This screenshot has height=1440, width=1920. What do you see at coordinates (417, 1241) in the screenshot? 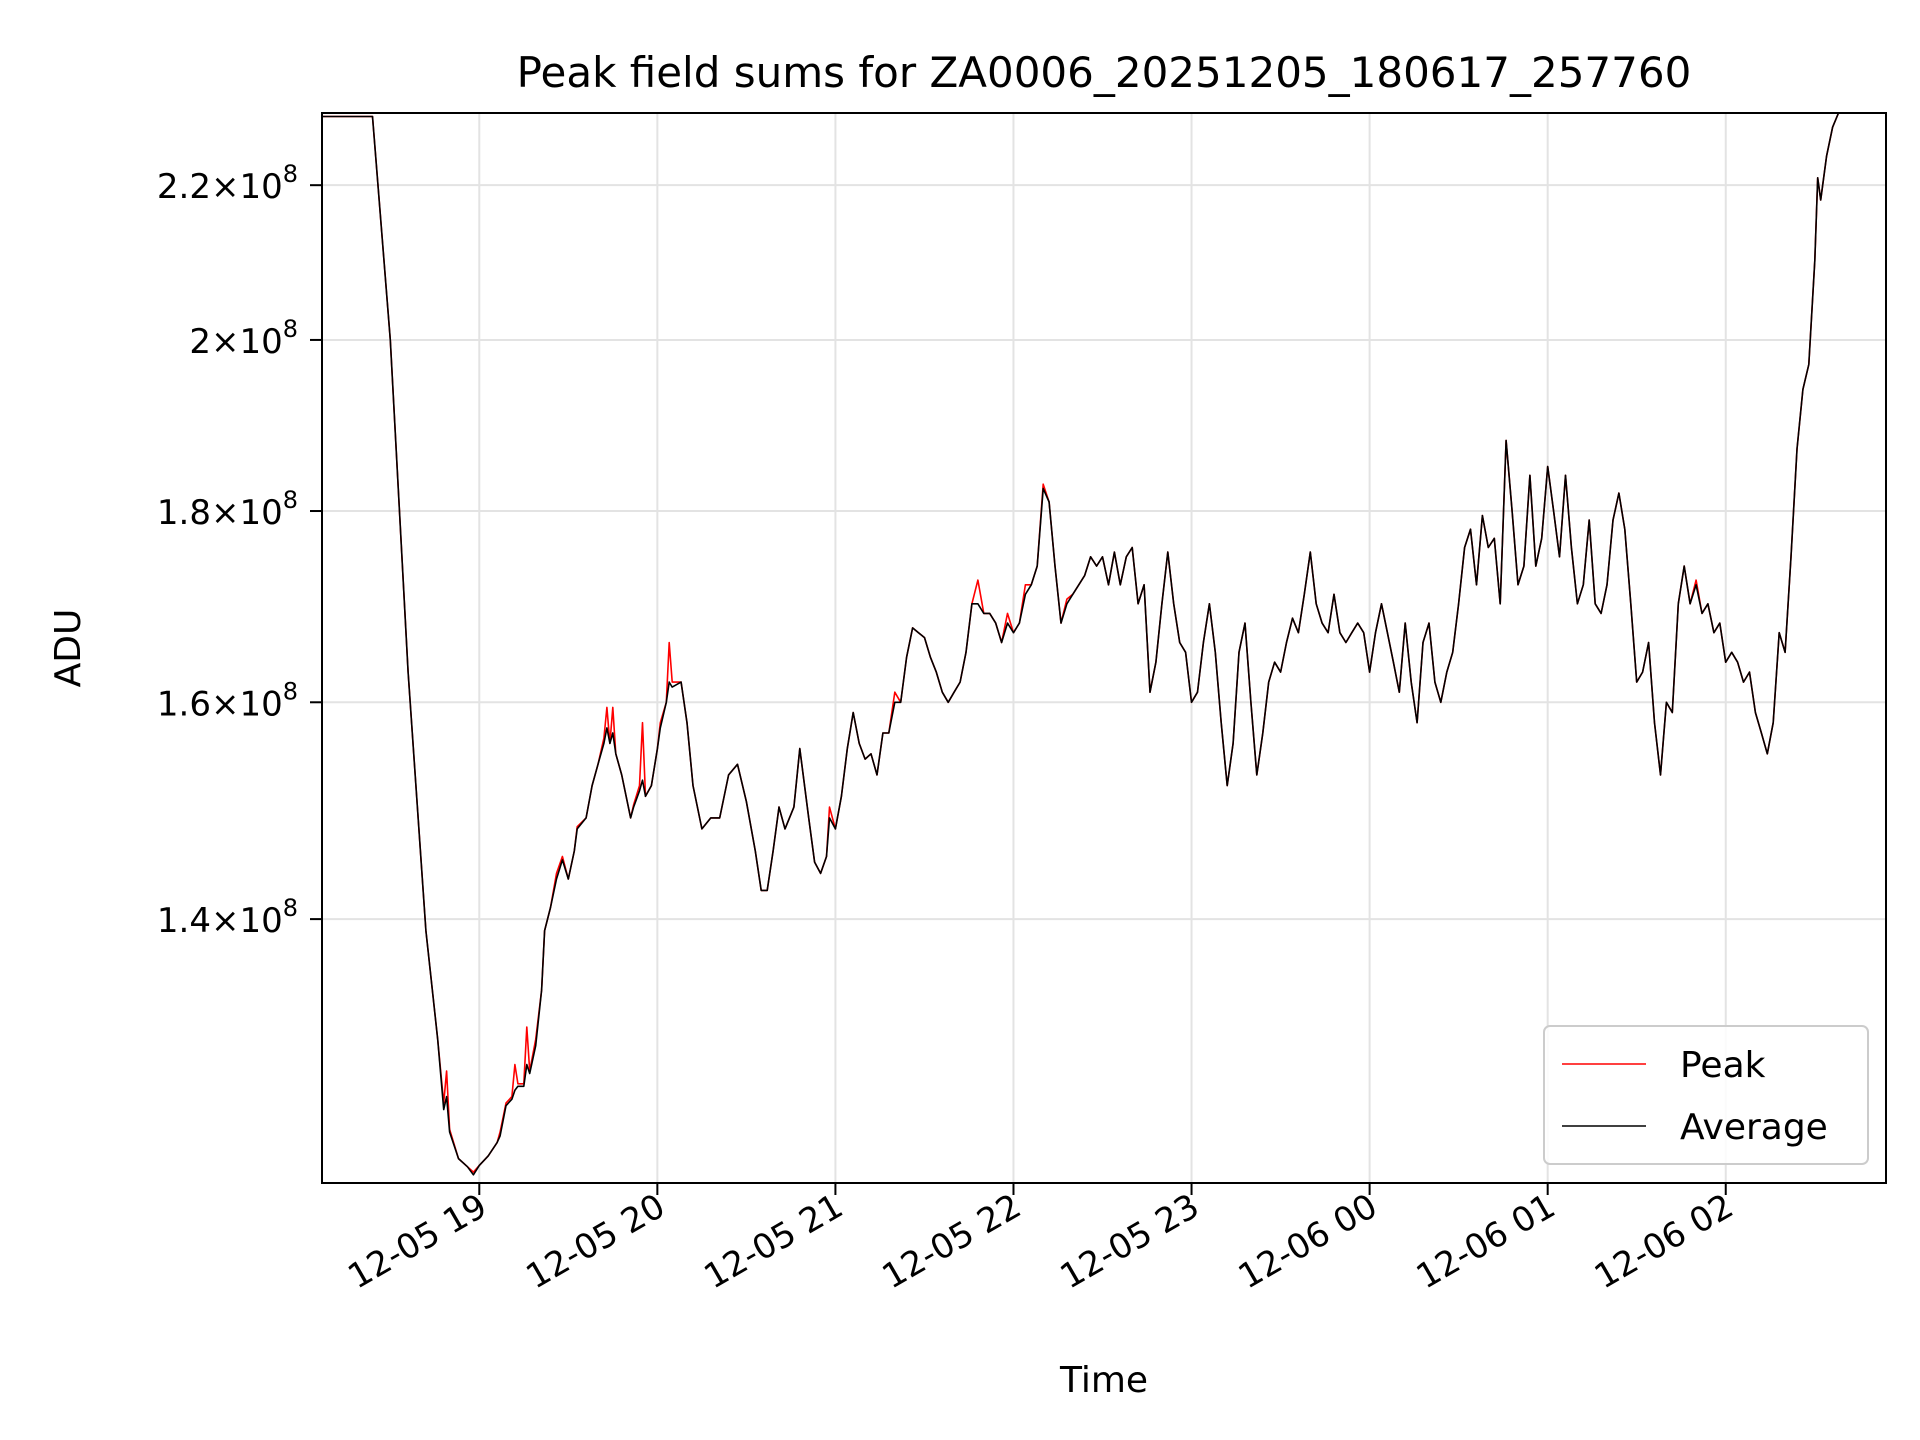
I see `x-tick-label: 12-05 19` at bounding box center [417, 1241].